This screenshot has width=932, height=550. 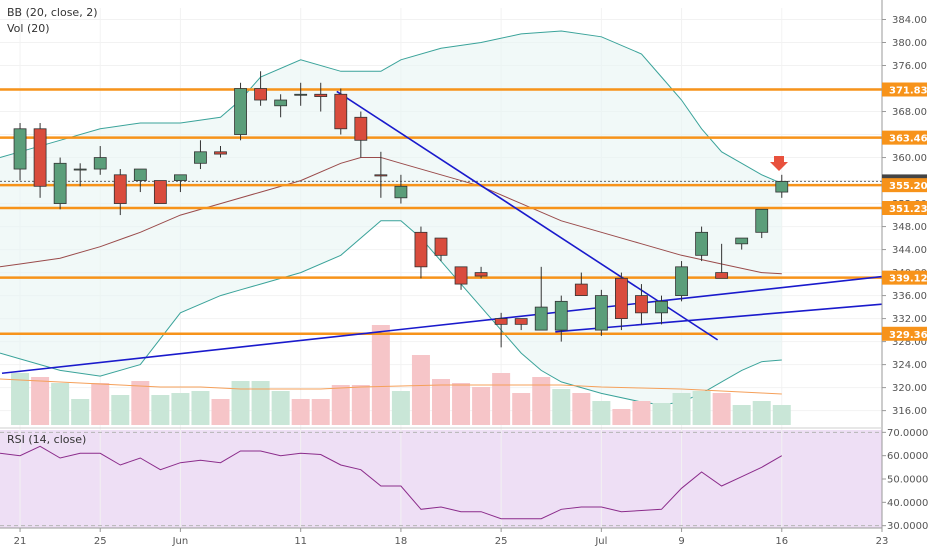 What do you see at coordinates (907, 526) in the screenshot?
I see `rsi-tick-label: 30.0000` at bounding box center [907, 526].